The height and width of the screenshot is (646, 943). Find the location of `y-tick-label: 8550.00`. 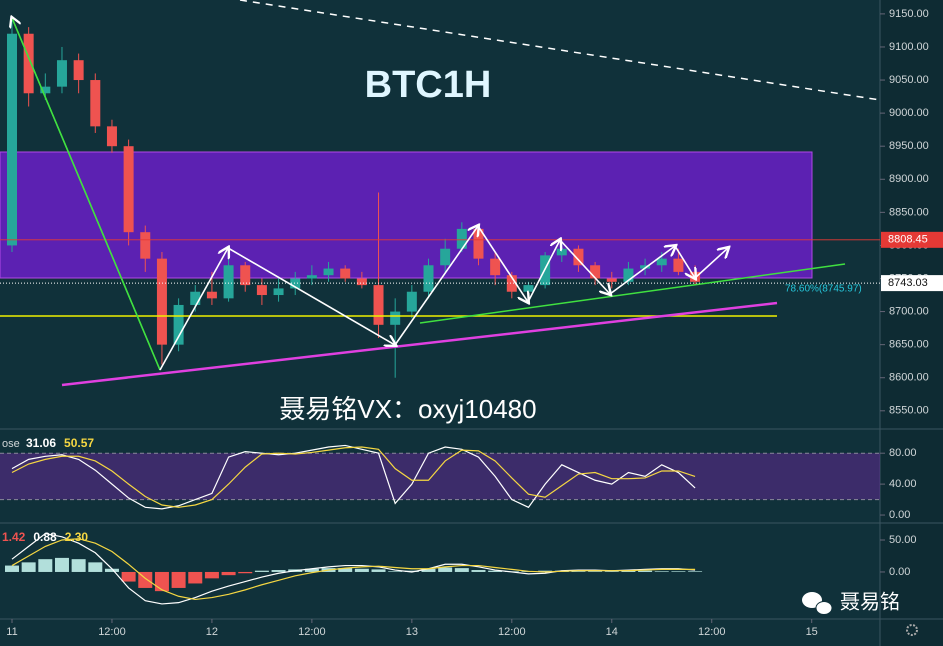

y-tick-label: 8550.00 is located at coordinates (909, 411).